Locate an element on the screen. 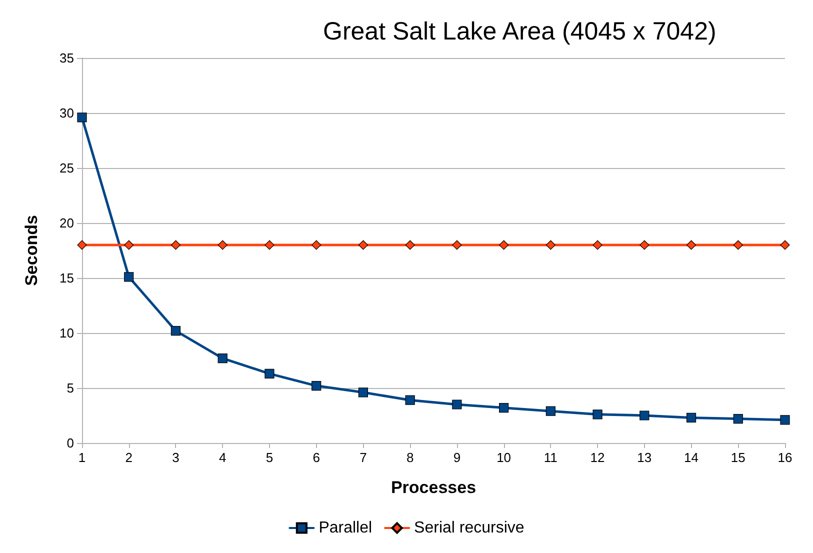 This screenshot has width=813, height=553. x-tick-label: 14 is located at coordinates (691, 457).